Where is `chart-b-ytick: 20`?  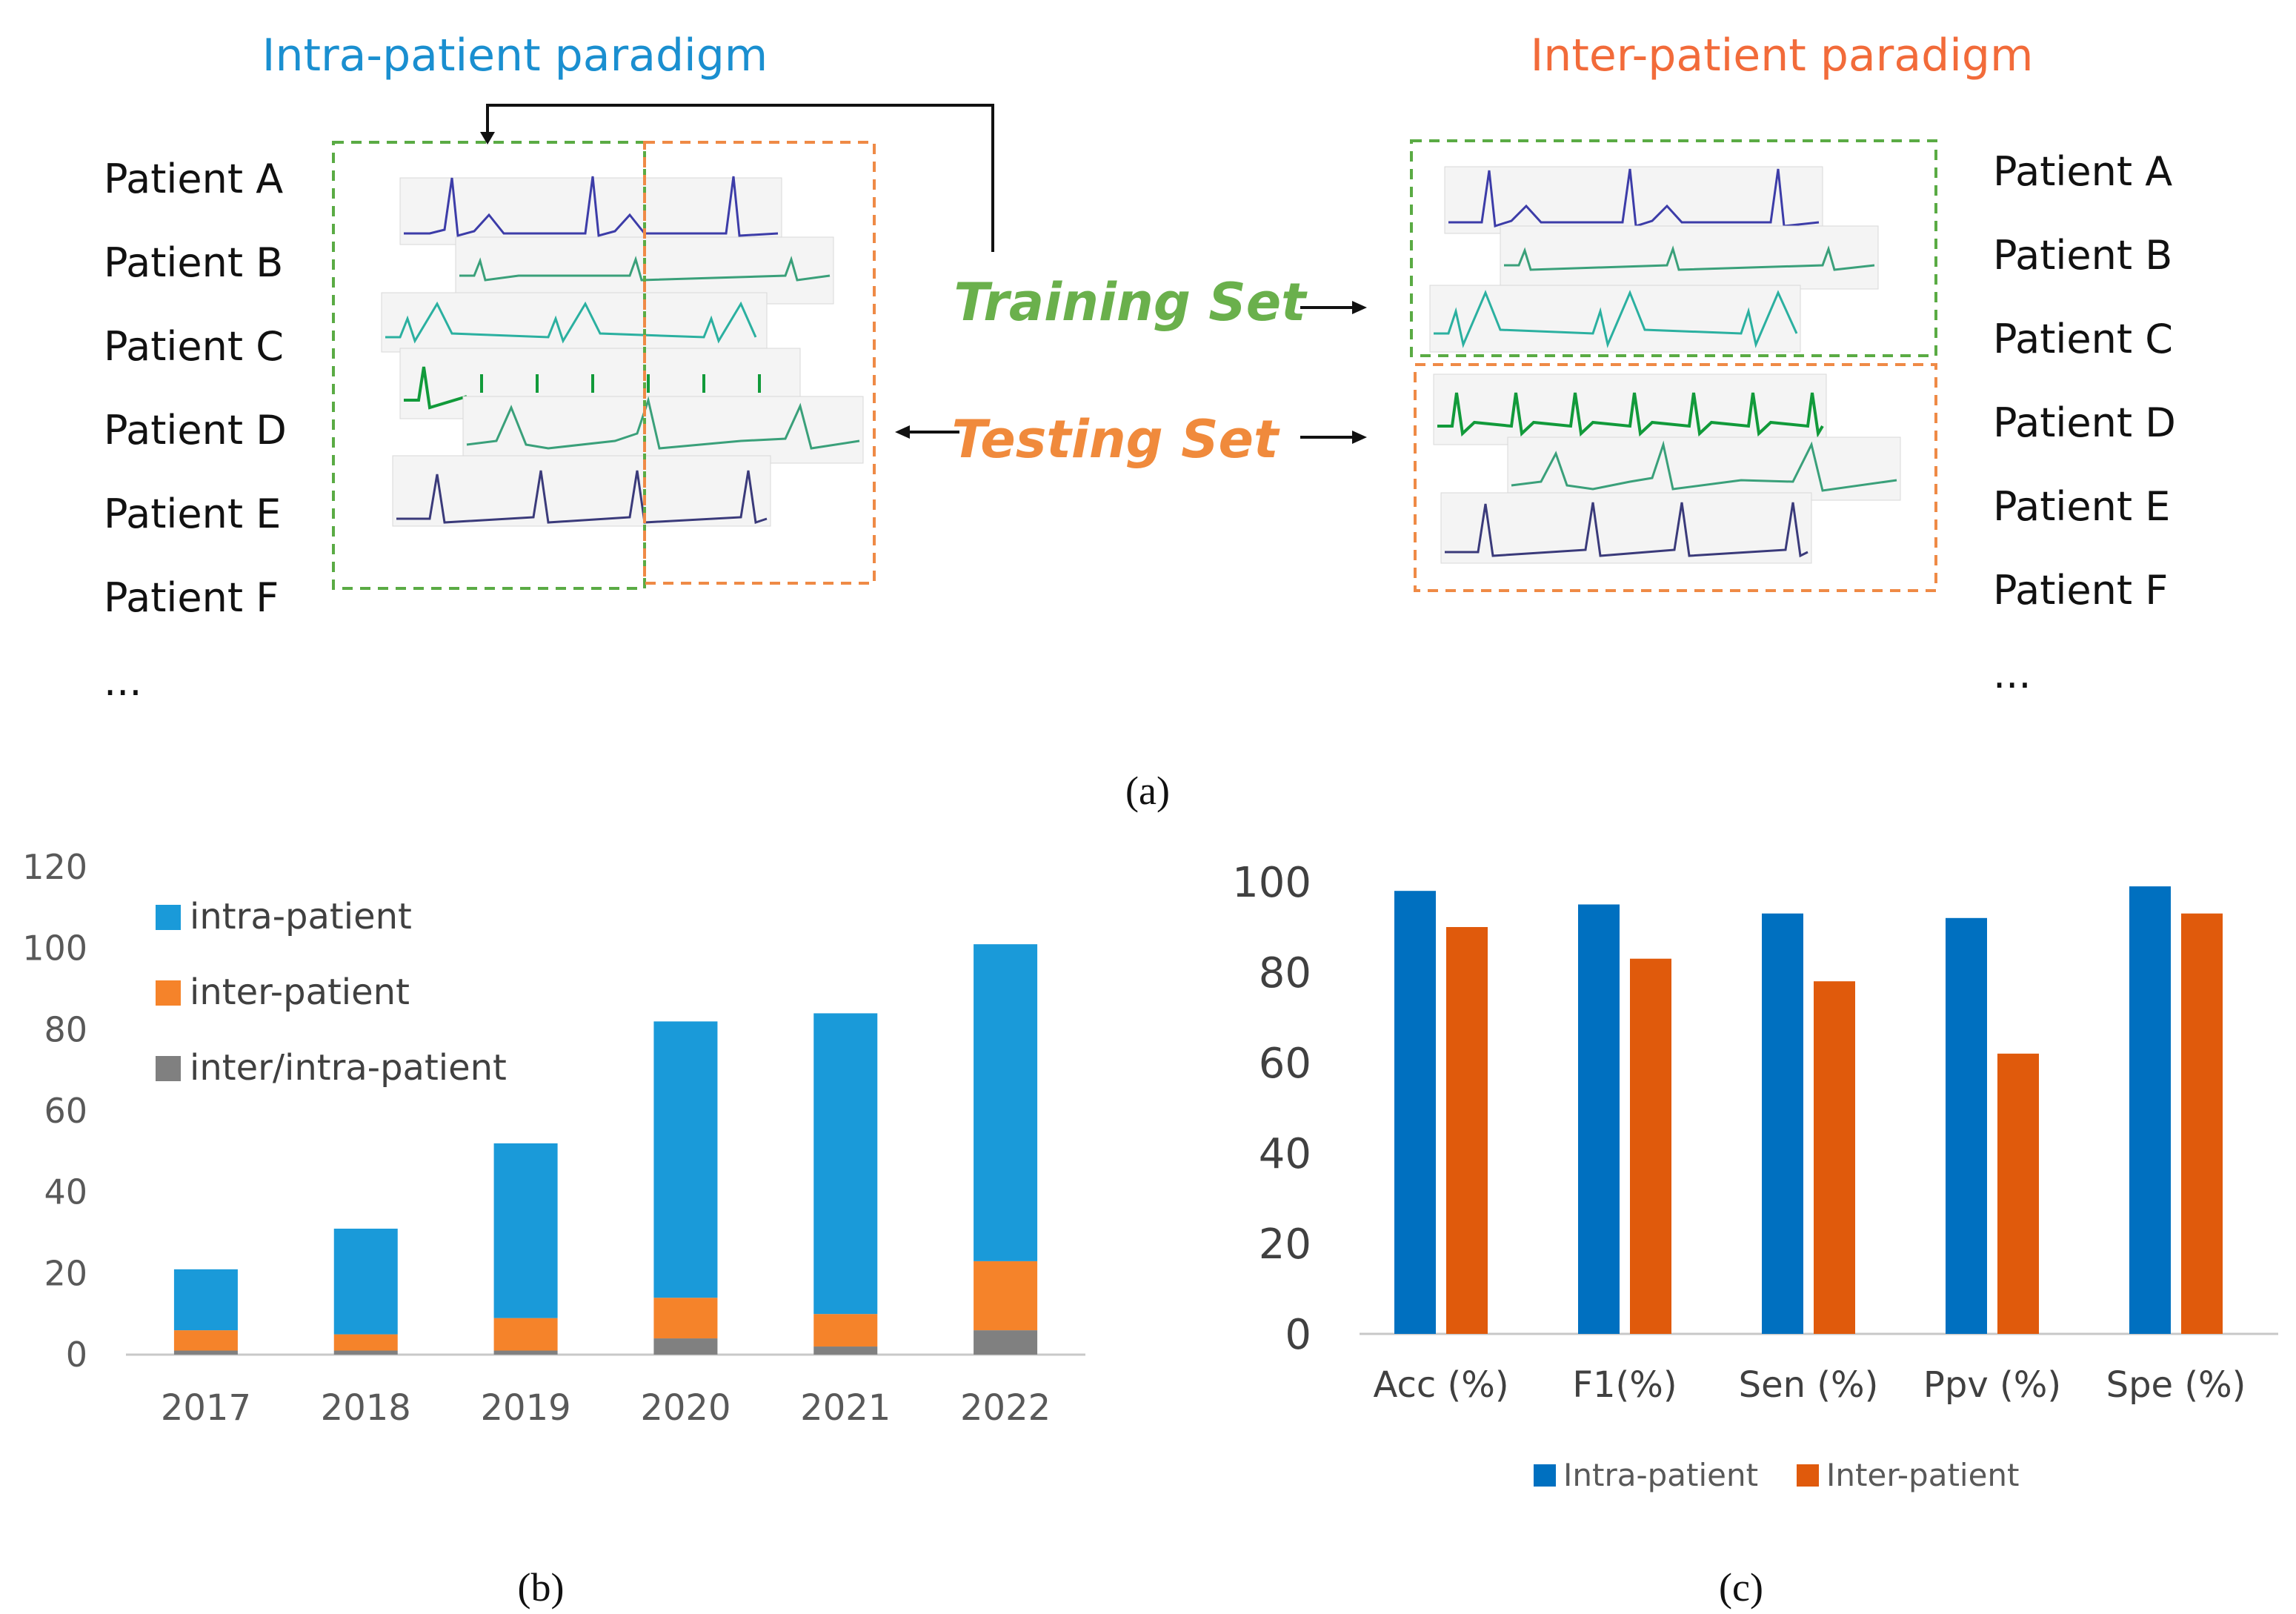
chart-b-ytick: 20 is located at coordinates (65, 1273).